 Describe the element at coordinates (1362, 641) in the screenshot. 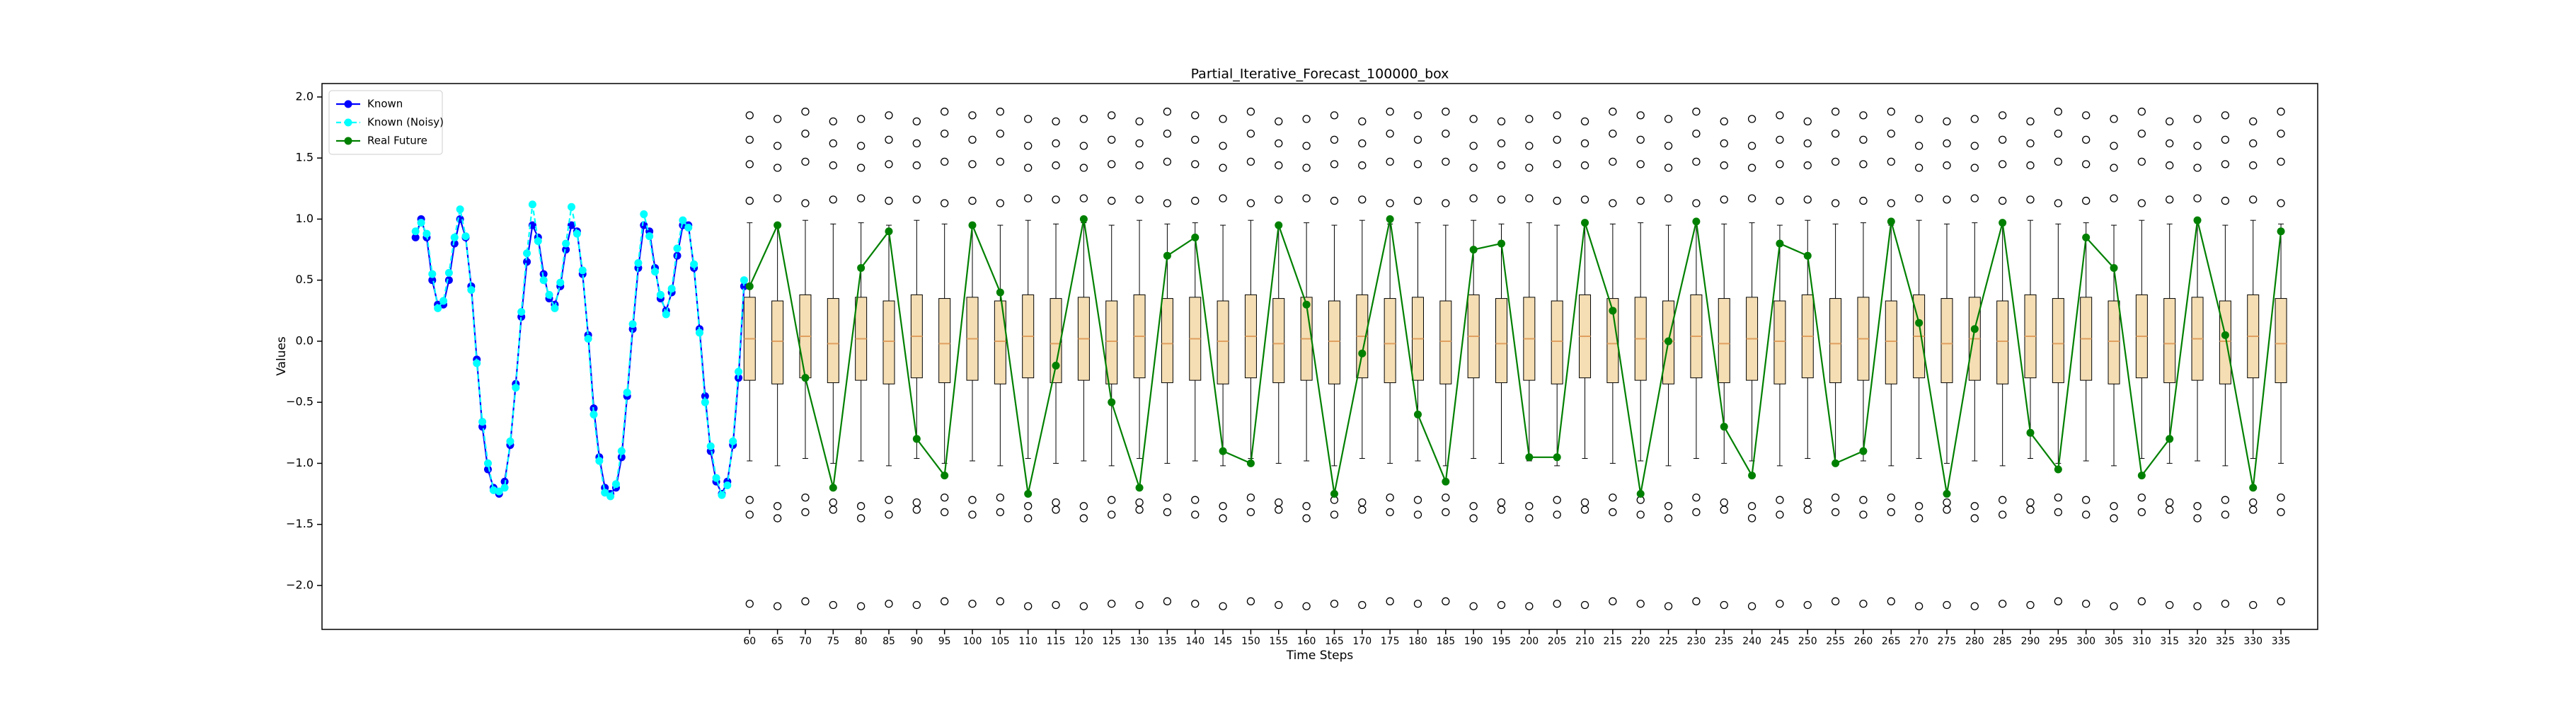

I see `x-tick-label: 170` at that location.